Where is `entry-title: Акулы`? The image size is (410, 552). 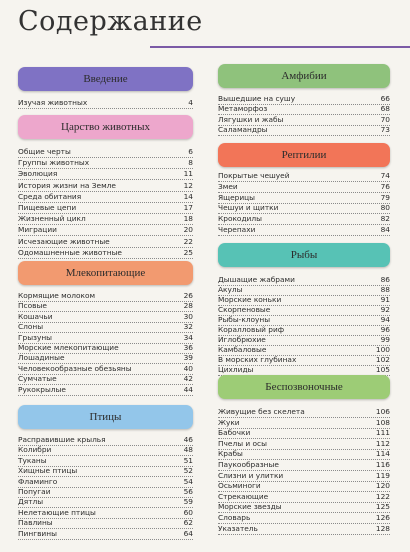
entry-title: Акулы is located at coordinates (230, 289).